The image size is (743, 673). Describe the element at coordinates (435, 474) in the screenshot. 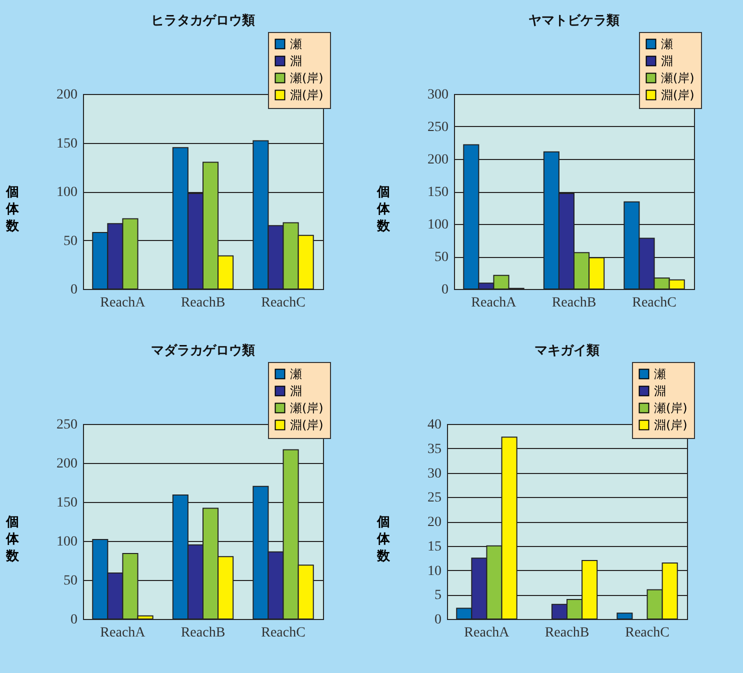

I see `y-tick-label: 30` at that location.